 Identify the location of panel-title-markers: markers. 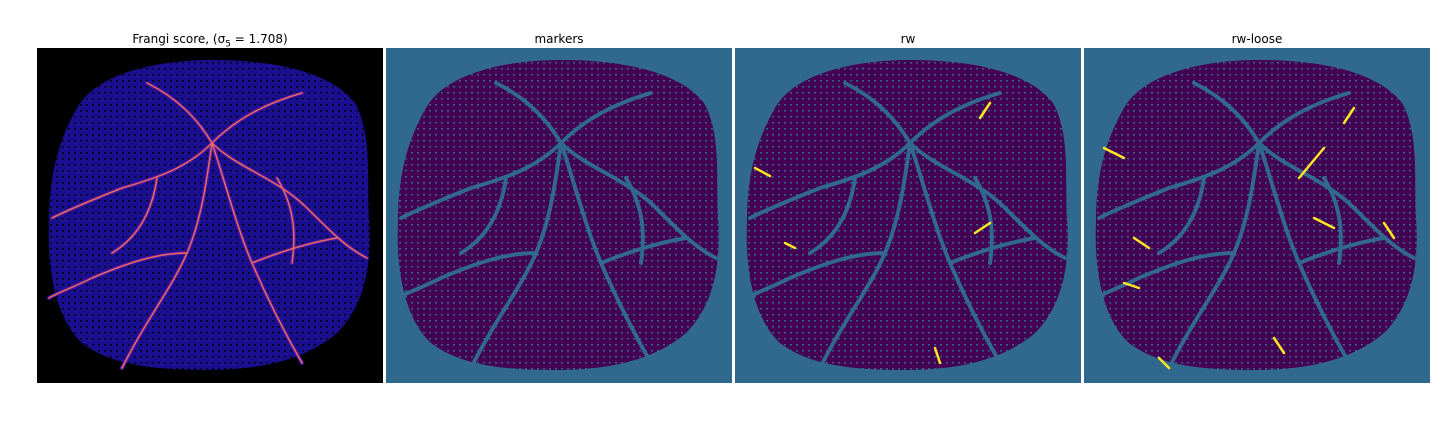
(559, 39).